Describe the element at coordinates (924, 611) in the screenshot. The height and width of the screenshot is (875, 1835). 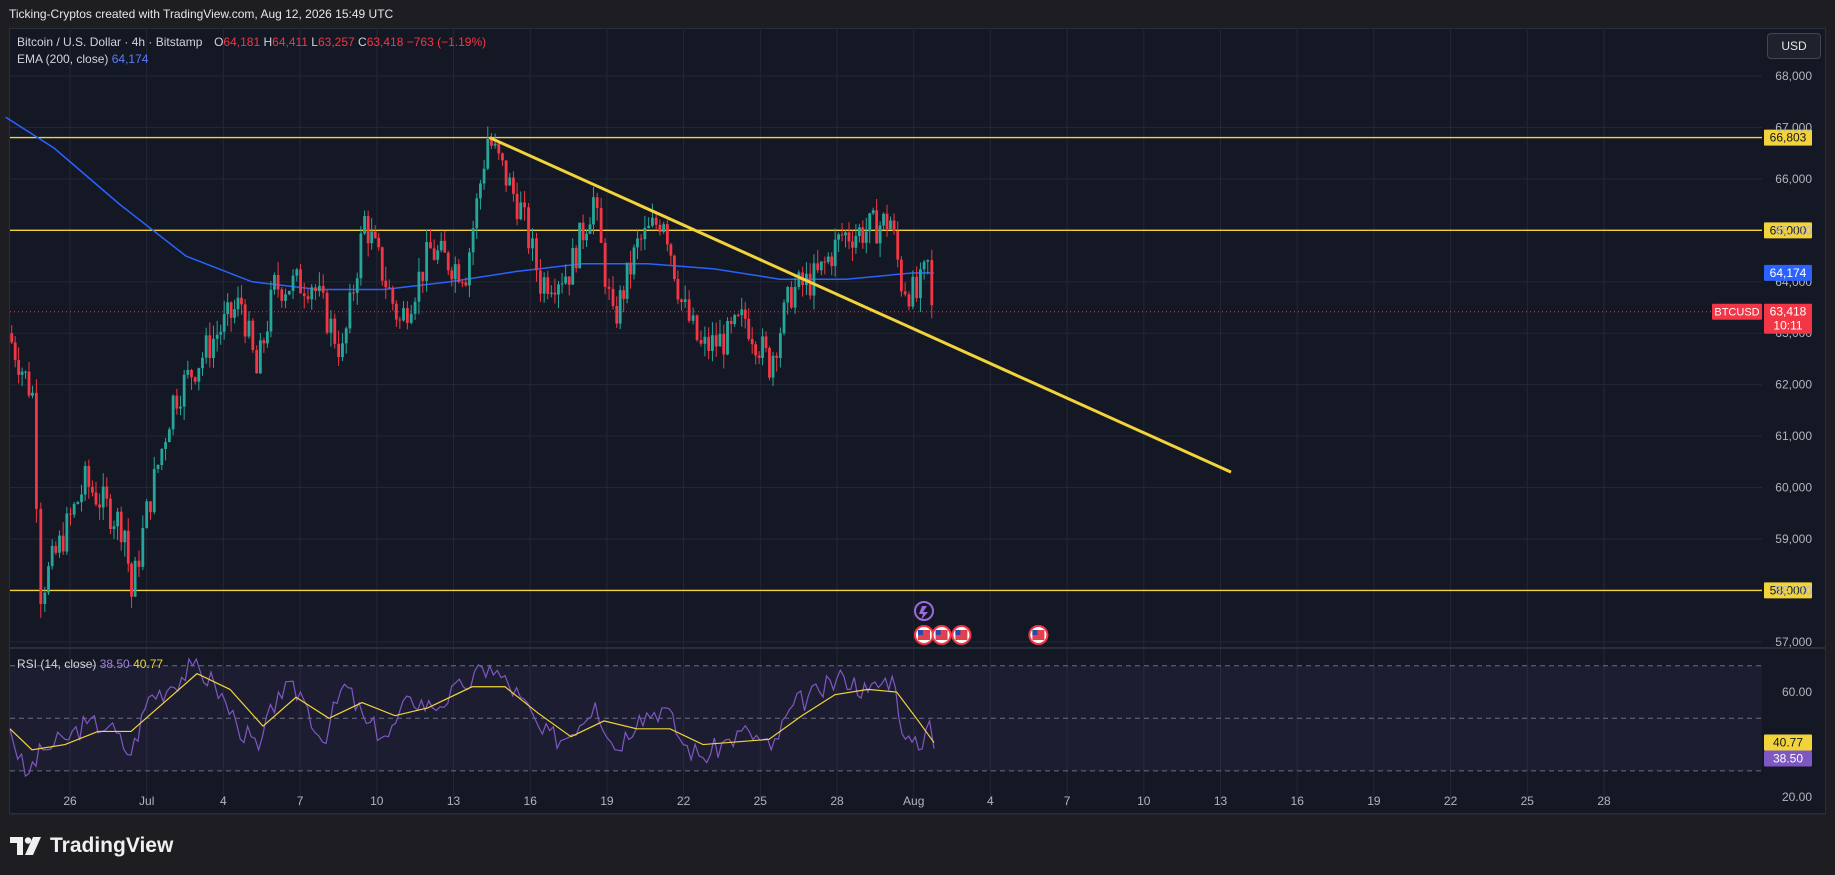
I see `lightning-event-icon` at that location.